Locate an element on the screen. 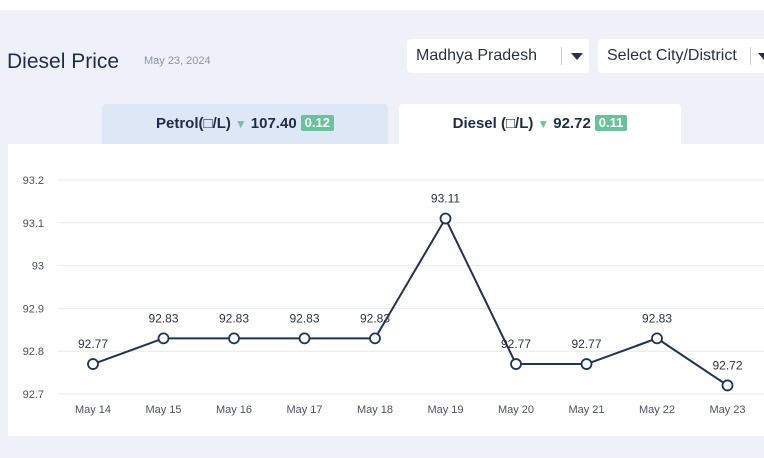 The image size is (764, 458). petrol-change-badge: 0.12 is located at coordinates (317, 123).